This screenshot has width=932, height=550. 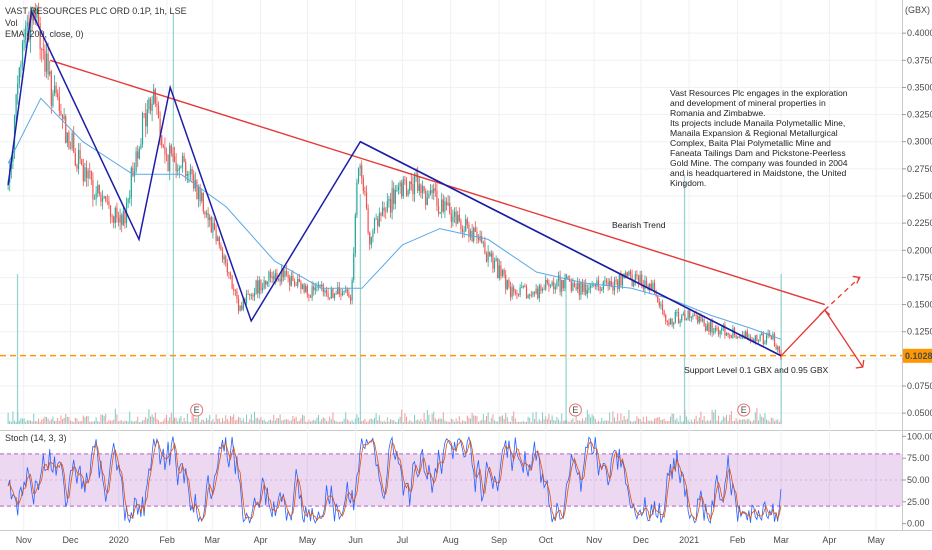 What do you see at coordinates (748, 103) in the screenshot?
I see `desc-line: and development of mineral properties in` at bounding box center [748, 103].